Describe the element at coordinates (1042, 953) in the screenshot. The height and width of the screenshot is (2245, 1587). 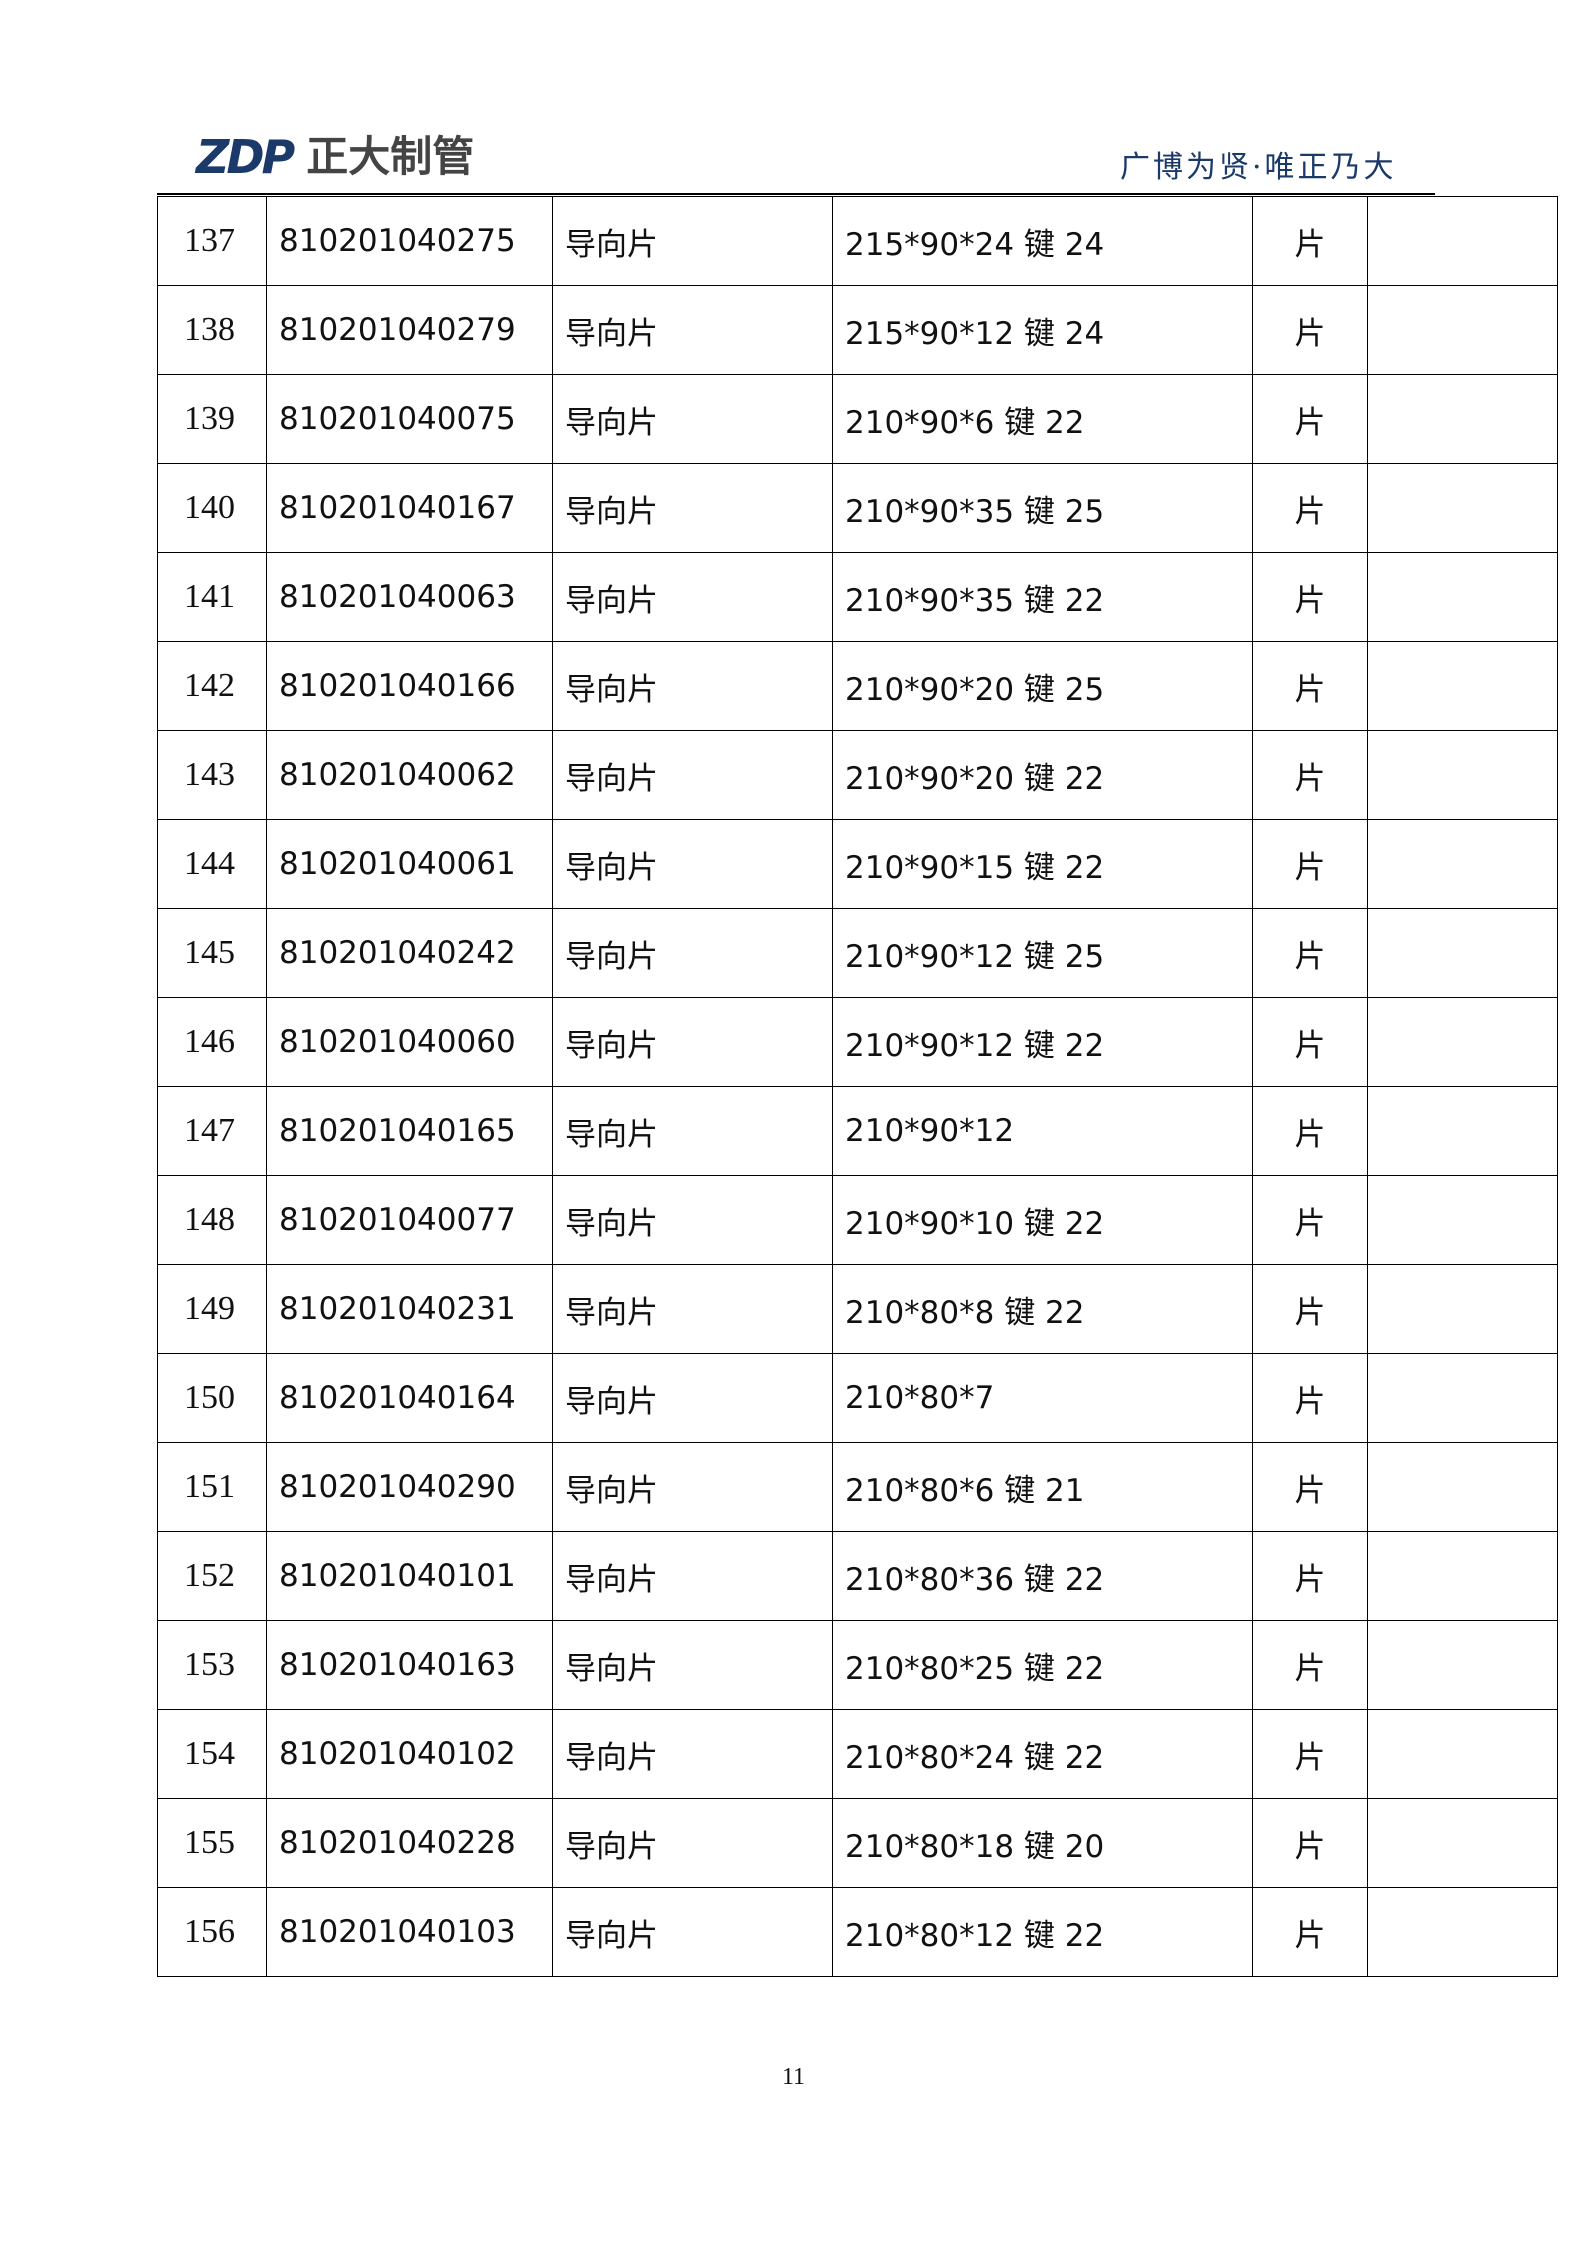
I see `item-spec: 210*90*12 键 25` at that location.